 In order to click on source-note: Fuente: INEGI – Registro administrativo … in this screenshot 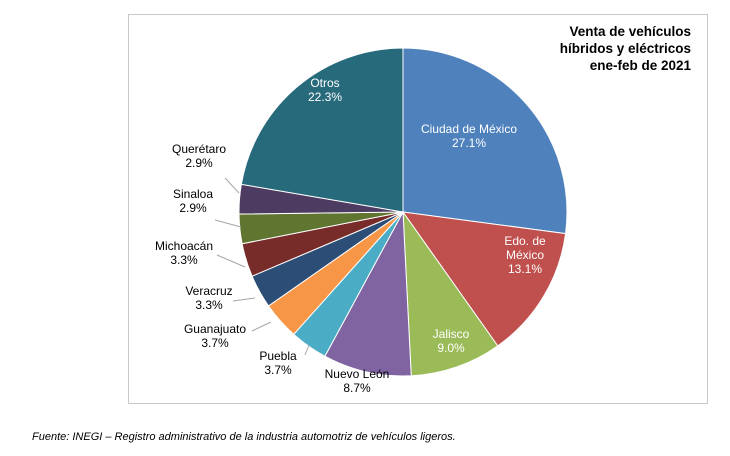, I will do `click(244, 437)`.